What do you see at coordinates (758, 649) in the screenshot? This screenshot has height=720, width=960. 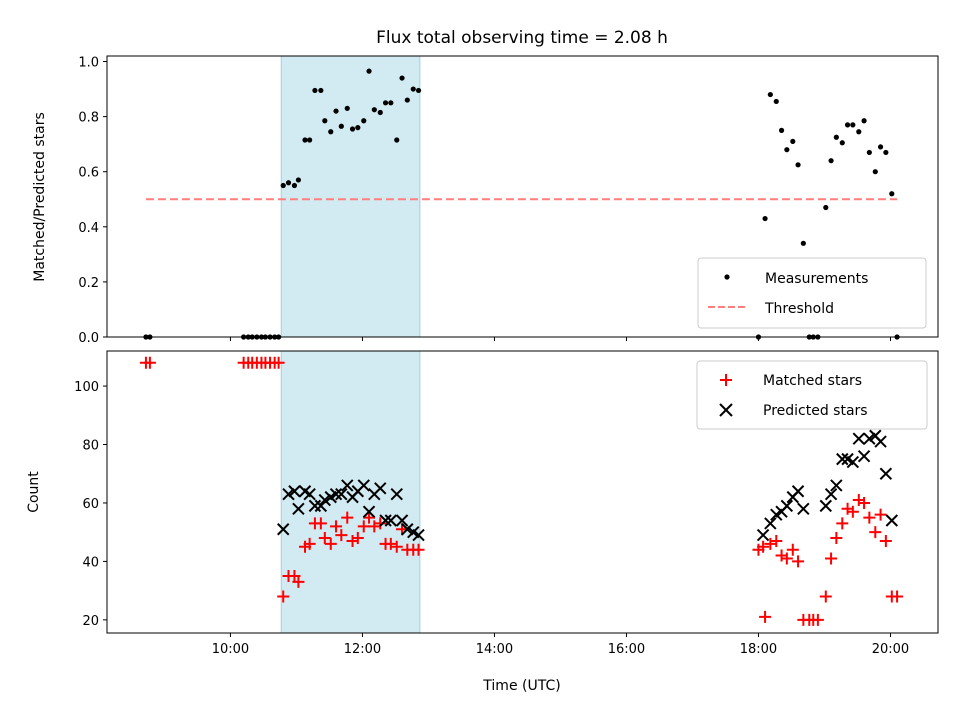 I see `x-tick-label: 18:00` at bounding box center [758, 649].